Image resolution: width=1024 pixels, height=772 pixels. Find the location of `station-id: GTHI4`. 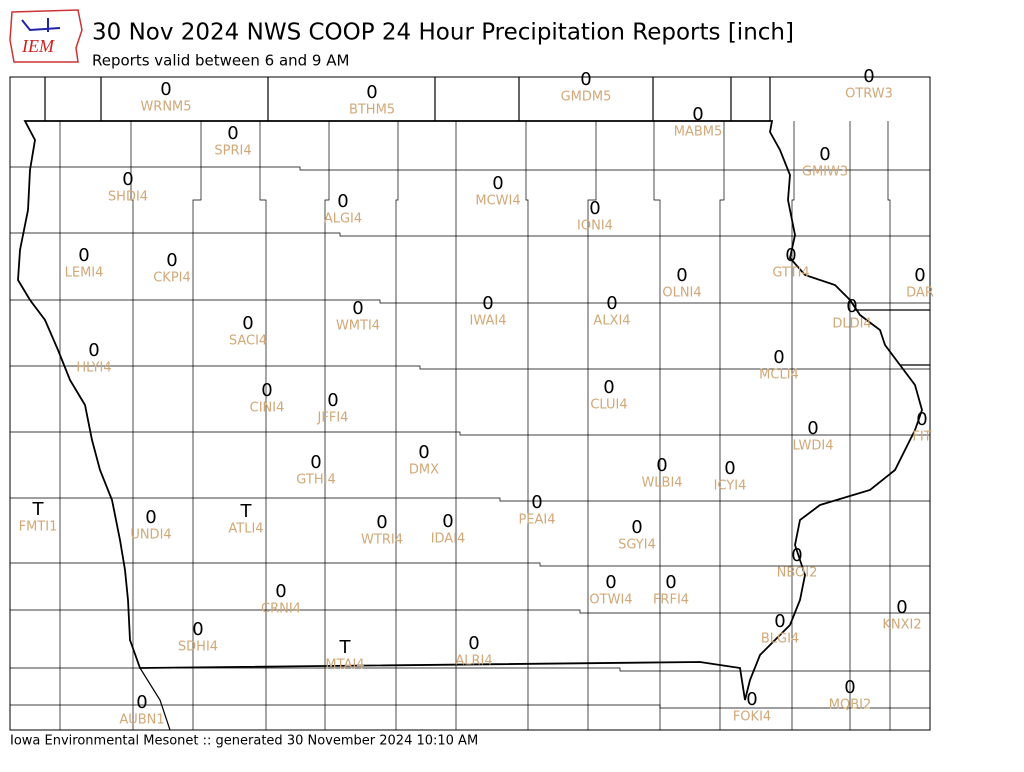

station-id: GTHI4 is located at coordinates (315, 480).